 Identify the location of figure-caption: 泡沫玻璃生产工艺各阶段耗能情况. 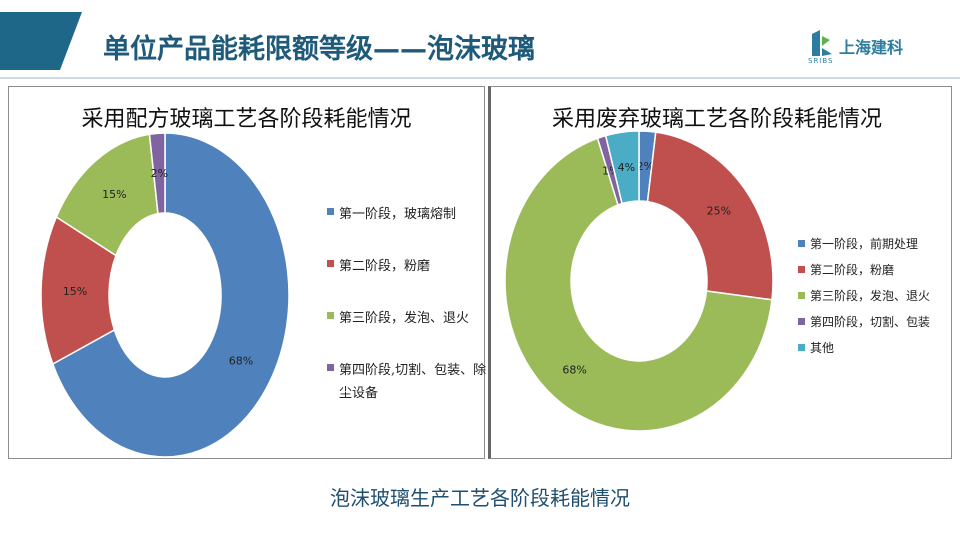
(480, 498).